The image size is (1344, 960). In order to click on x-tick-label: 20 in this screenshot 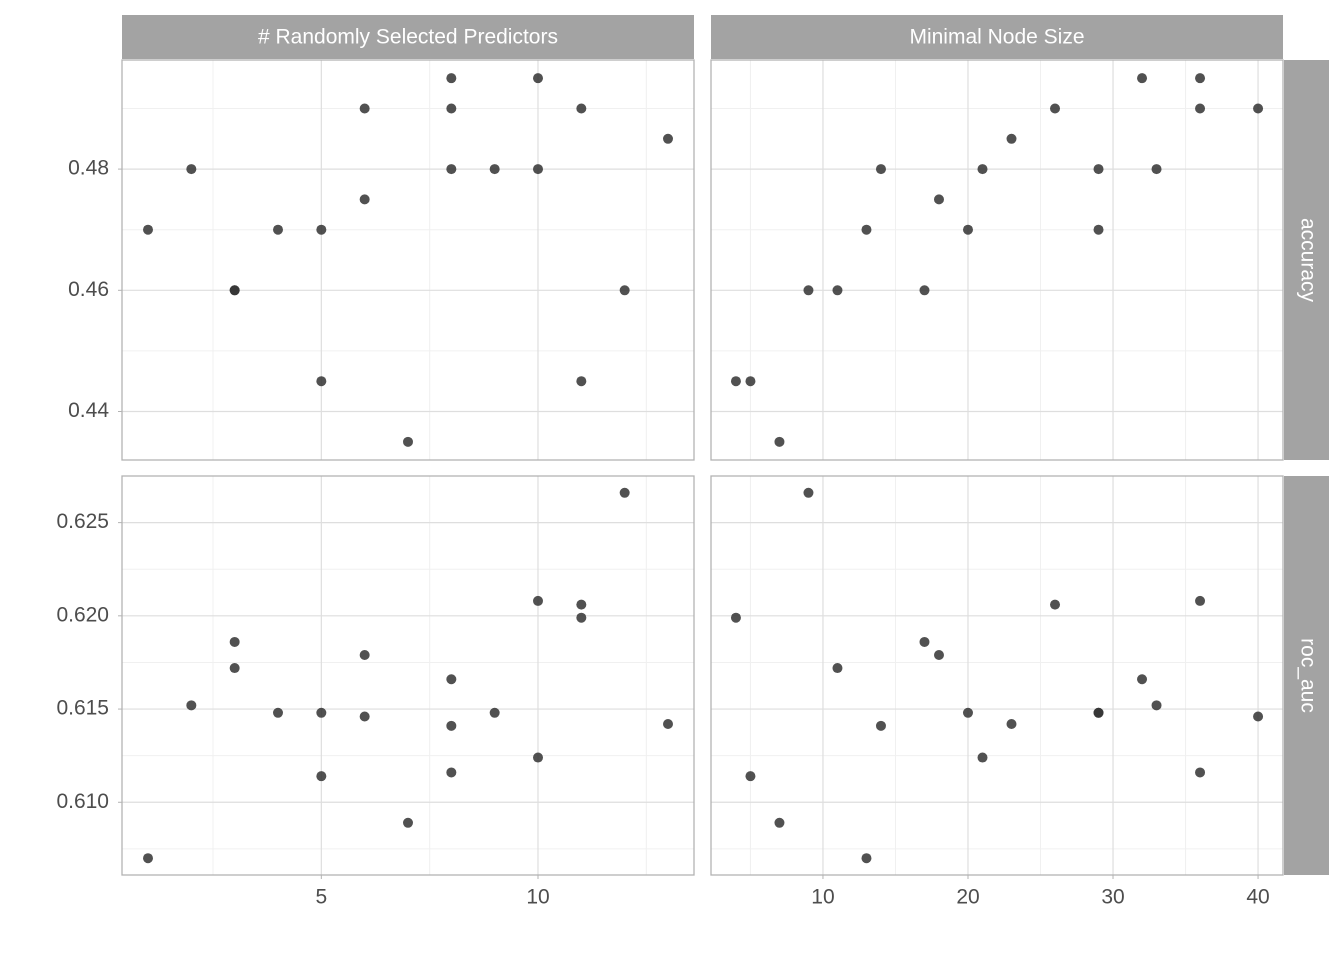, I will do `click(967, 897)`.